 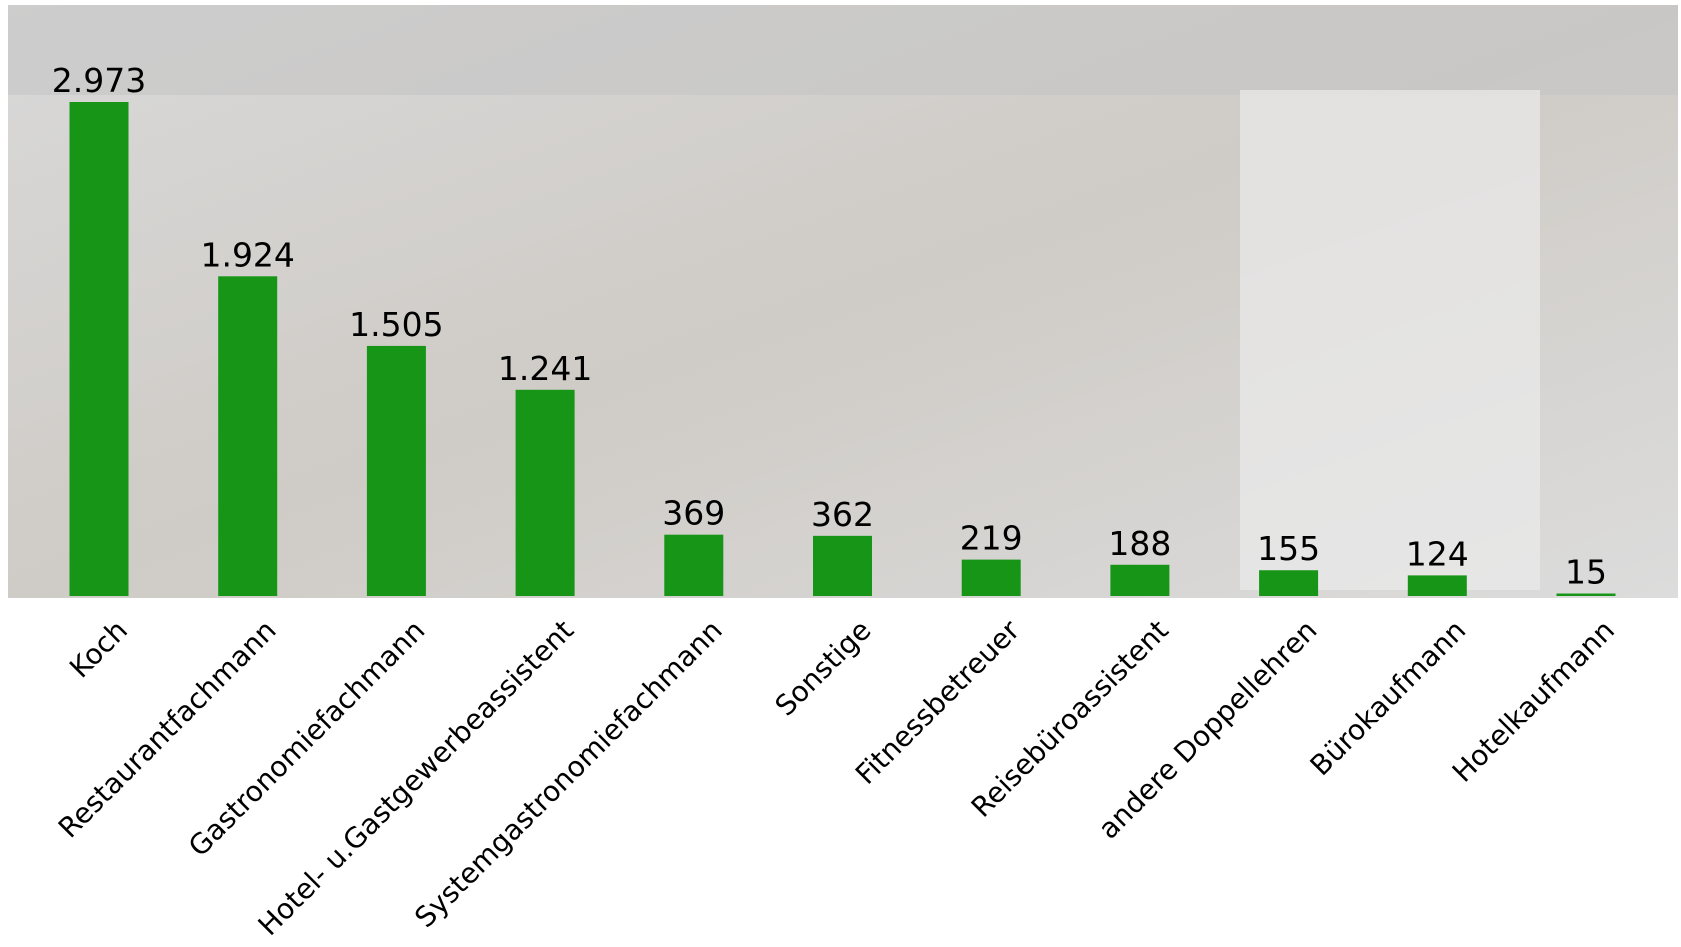 I want to click on x-tick-label: Hotel- u.Gastgewerbeassistent, so click(x=416, y=778).